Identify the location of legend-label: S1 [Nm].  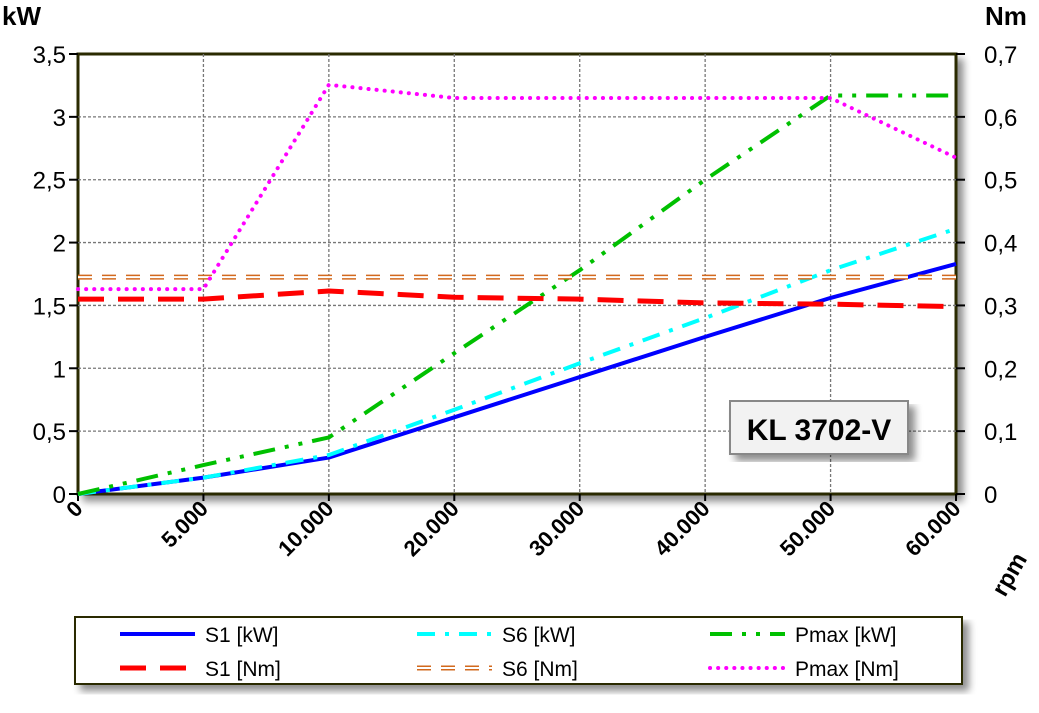
(243, 669).